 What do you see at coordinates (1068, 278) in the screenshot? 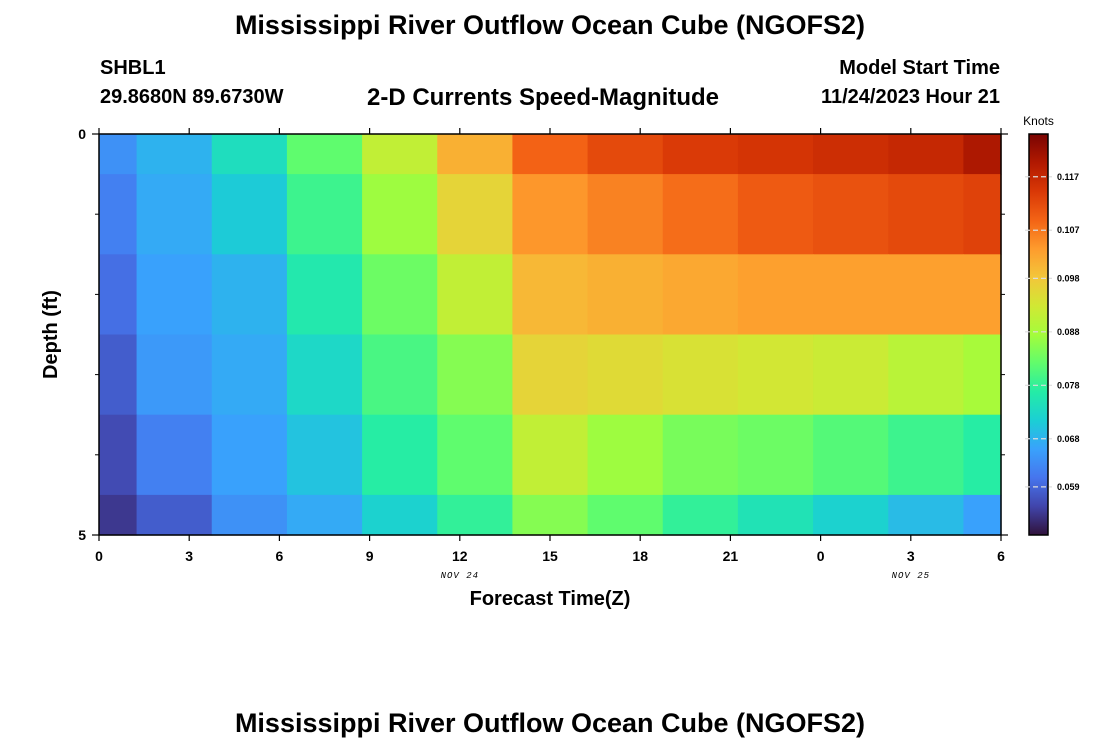
I see `colorbar-tick-label: 0.098` at bounding box center [1068, 278].